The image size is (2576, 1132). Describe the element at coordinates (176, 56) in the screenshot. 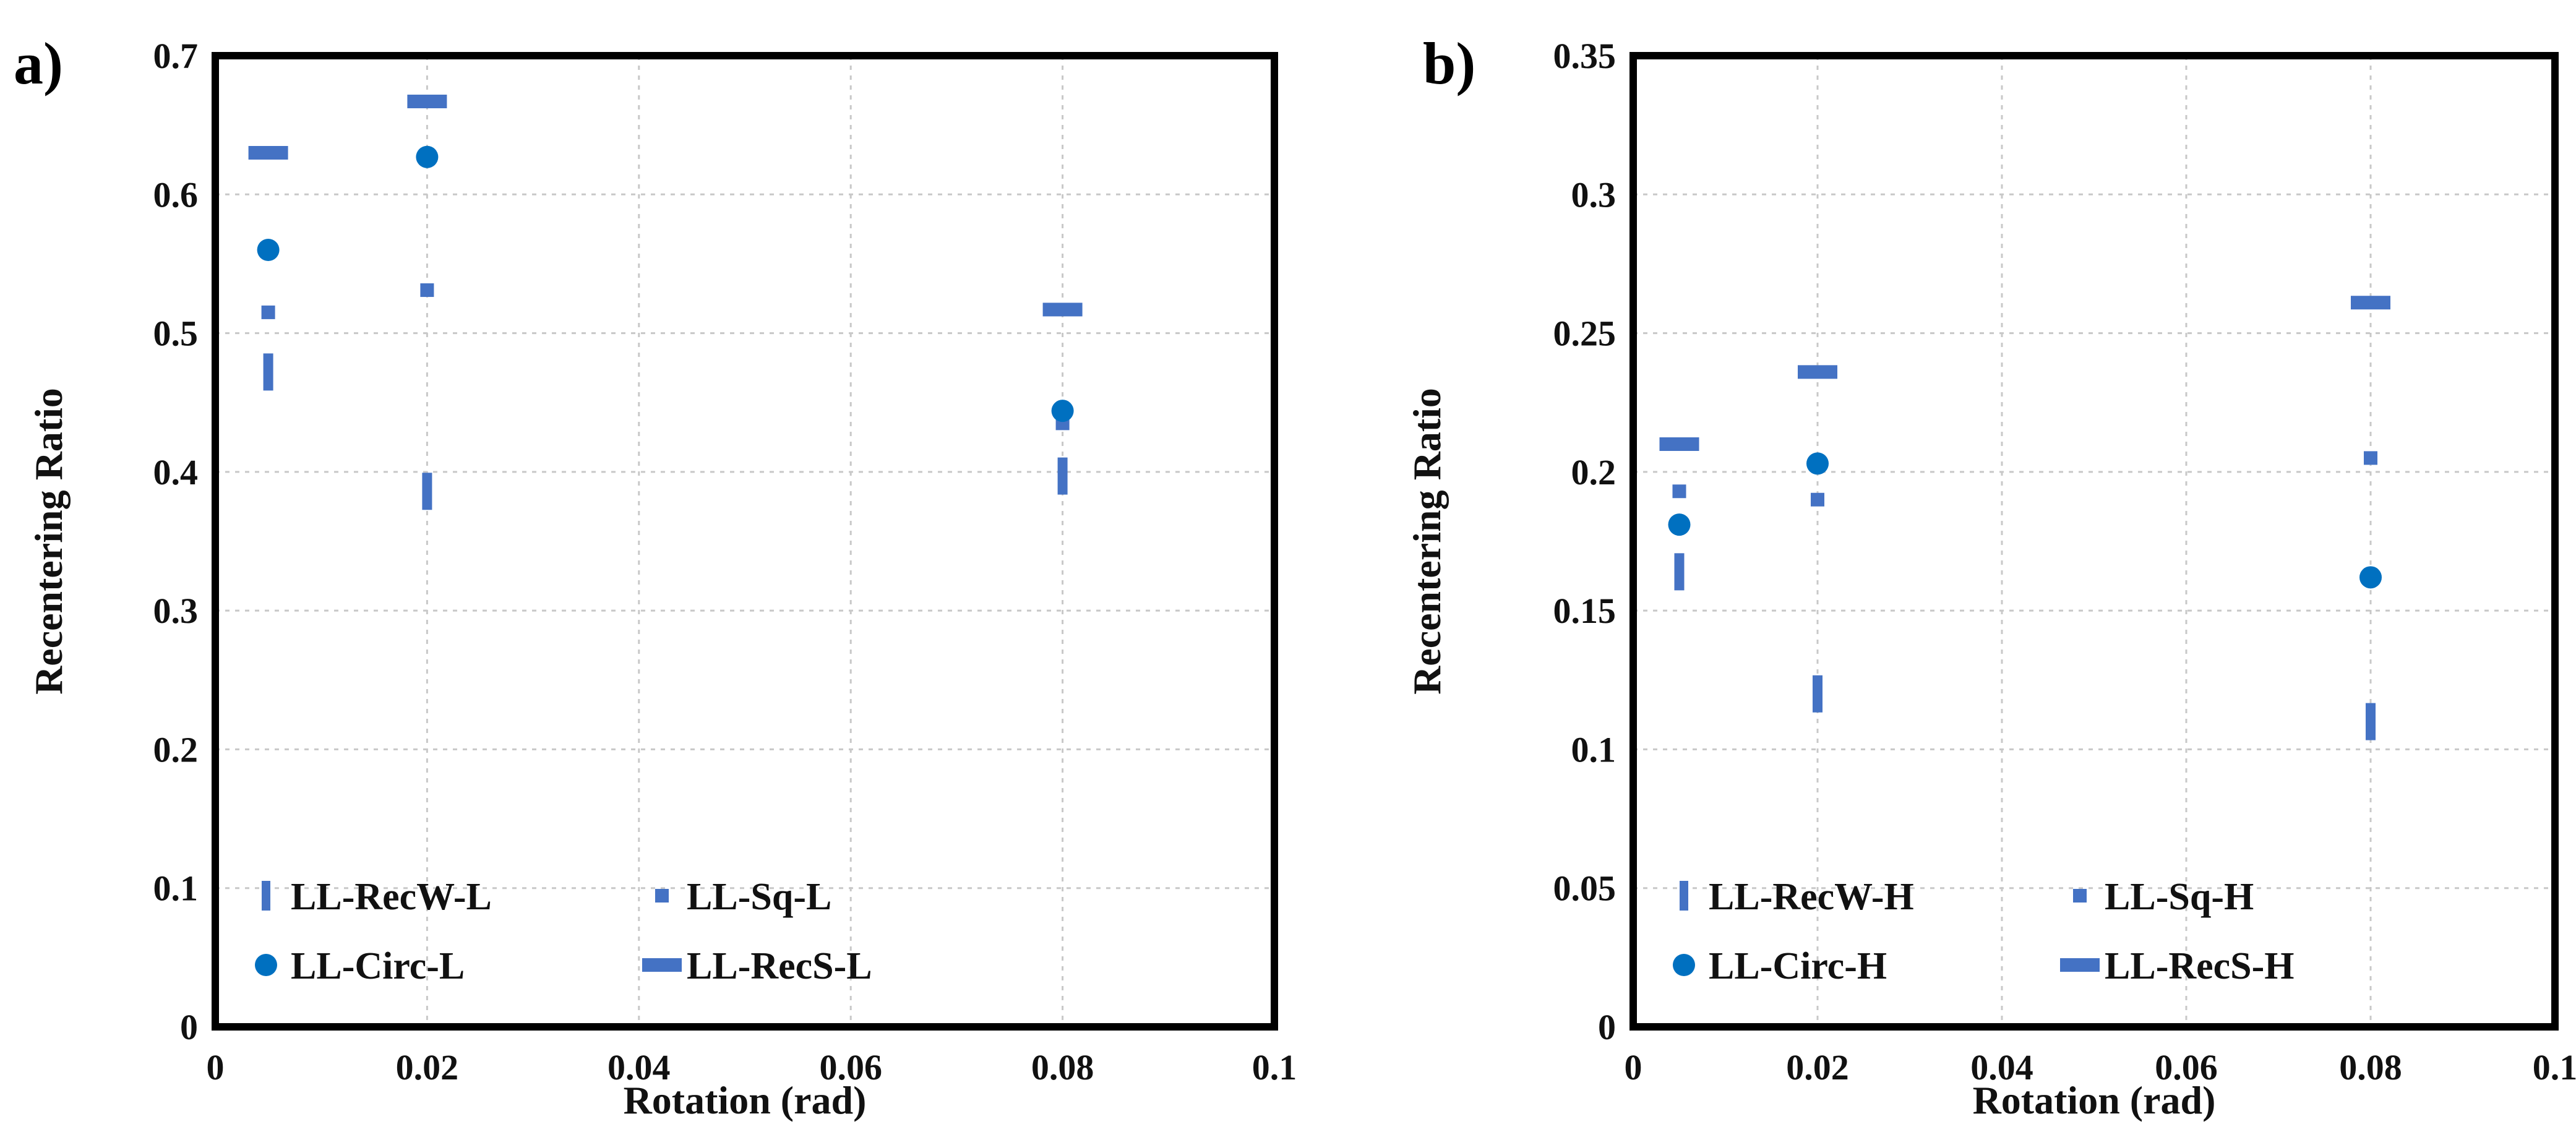

I see `y-tick-label: 0.7` at that location.